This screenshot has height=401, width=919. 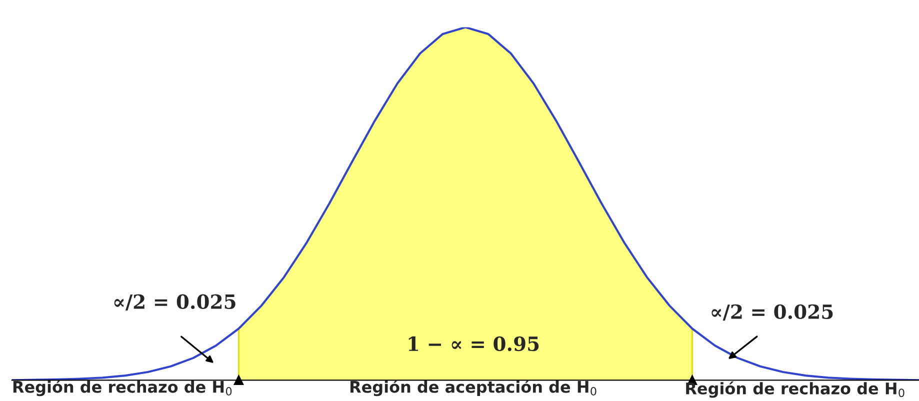 I want to click on annotation: Región de rechazo de H$_{0}$, so click(x=122, y=388).